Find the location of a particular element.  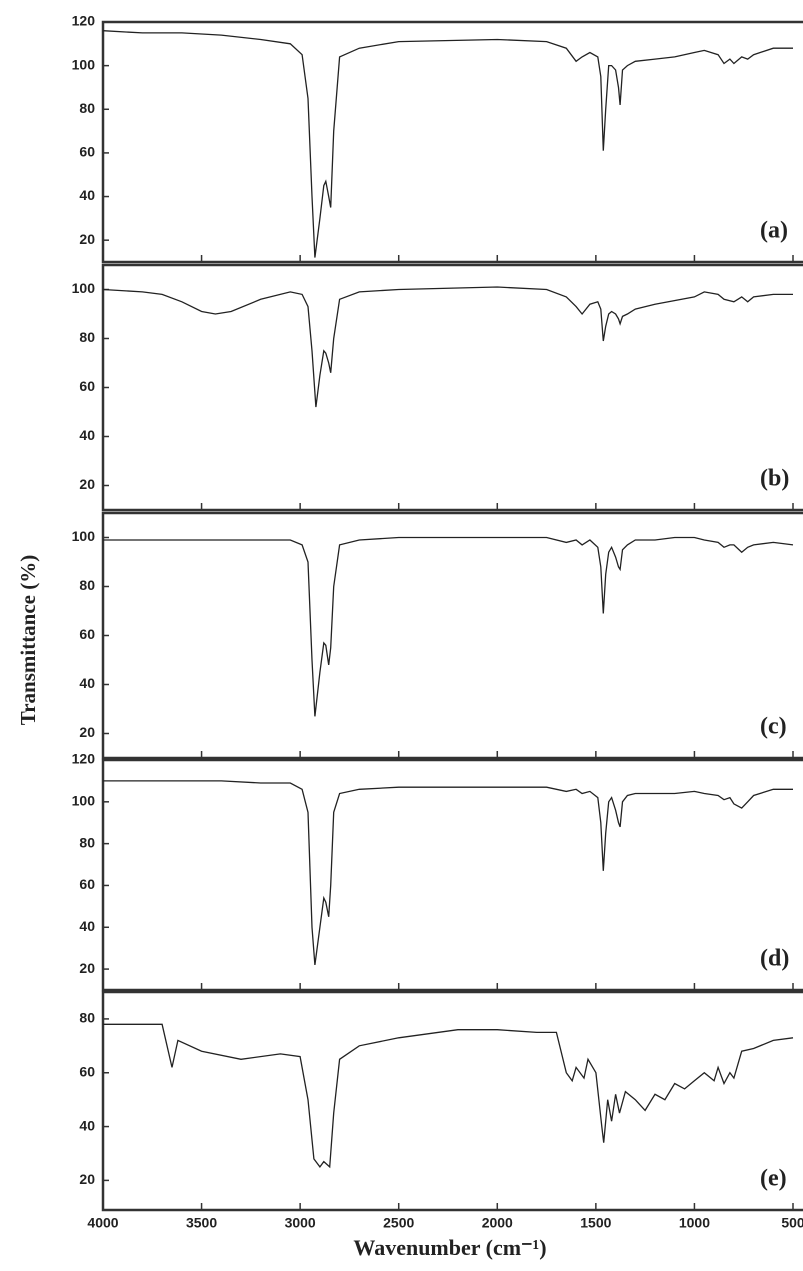

x-tick-label: 3500 is located at coordinates (201, 1223).